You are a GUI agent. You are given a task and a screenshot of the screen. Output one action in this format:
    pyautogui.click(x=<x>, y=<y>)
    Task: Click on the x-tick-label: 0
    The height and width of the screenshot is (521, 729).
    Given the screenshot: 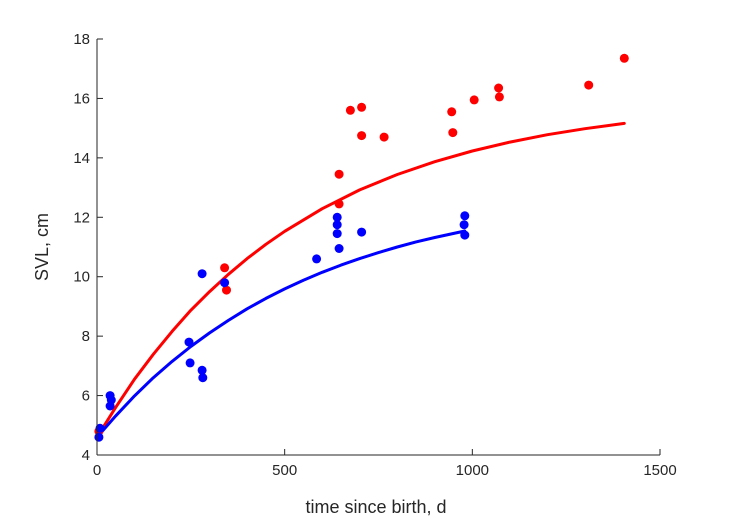 What is the action you would take?
    pyautogui.click(x=97, y=470)
    